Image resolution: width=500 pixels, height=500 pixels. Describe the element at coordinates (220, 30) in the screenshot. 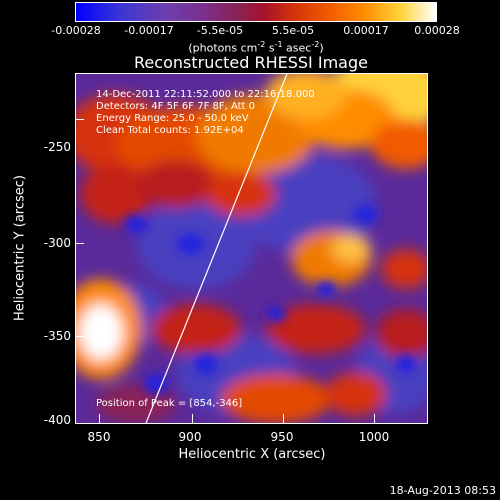

I see `colorbar-tick-label: -5.5e-05` at that location.